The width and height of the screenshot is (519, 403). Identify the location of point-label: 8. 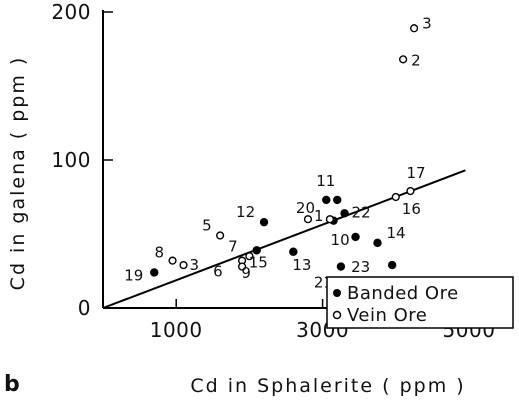
(160, 253).